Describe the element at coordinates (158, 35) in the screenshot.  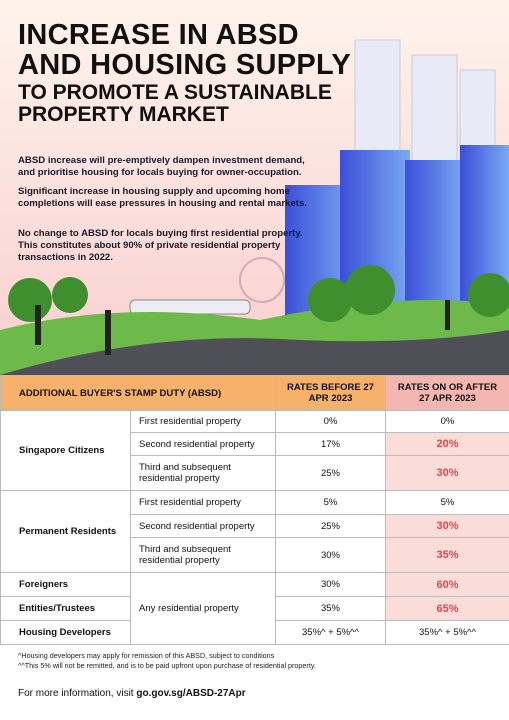
I see `title-line: INCREASE IN ABSD` at that location.